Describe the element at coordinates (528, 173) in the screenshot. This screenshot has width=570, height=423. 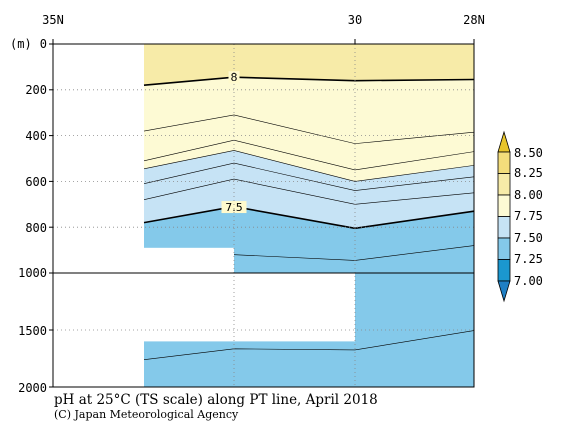
I see `colorbar-label-825: 8.25` at that location.